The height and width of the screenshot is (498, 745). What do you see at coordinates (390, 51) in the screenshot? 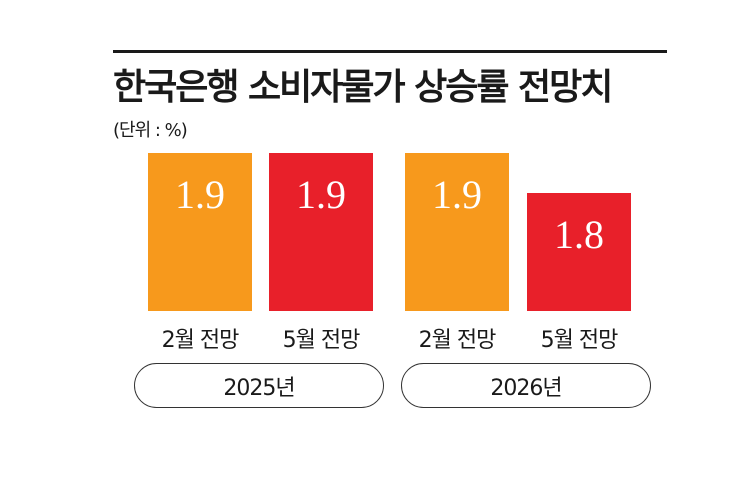
I see `top-rule` at bounding box center [390, 51].